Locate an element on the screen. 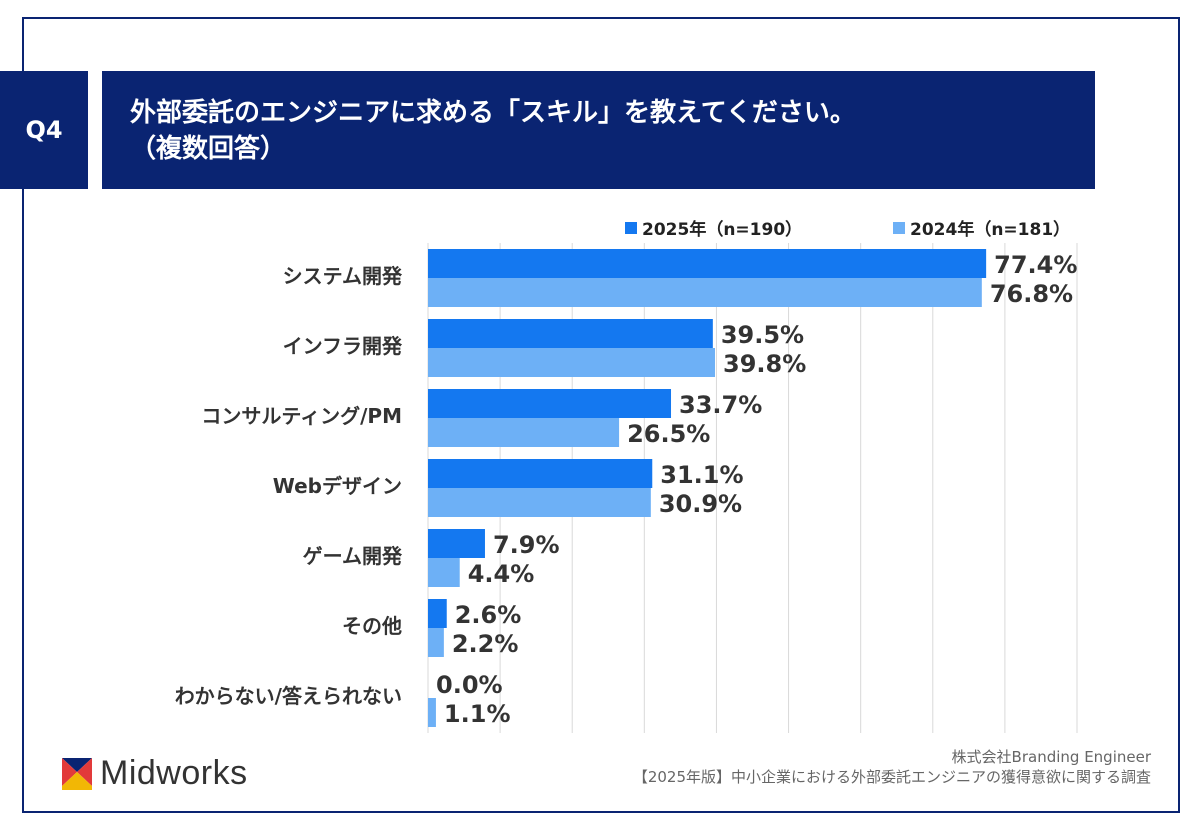 The width and height of the screenshot is (1203, 833). data-label: 30.9% is located at coordinates (700, 504).